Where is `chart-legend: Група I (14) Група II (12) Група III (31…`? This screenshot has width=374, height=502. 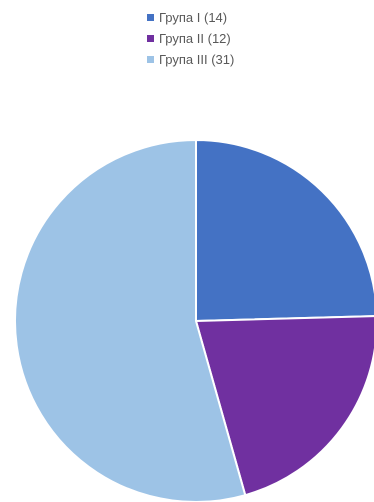
chart-legend: Група I (14) Група II (12) Група III (31… is located at coordinates (190, 38).